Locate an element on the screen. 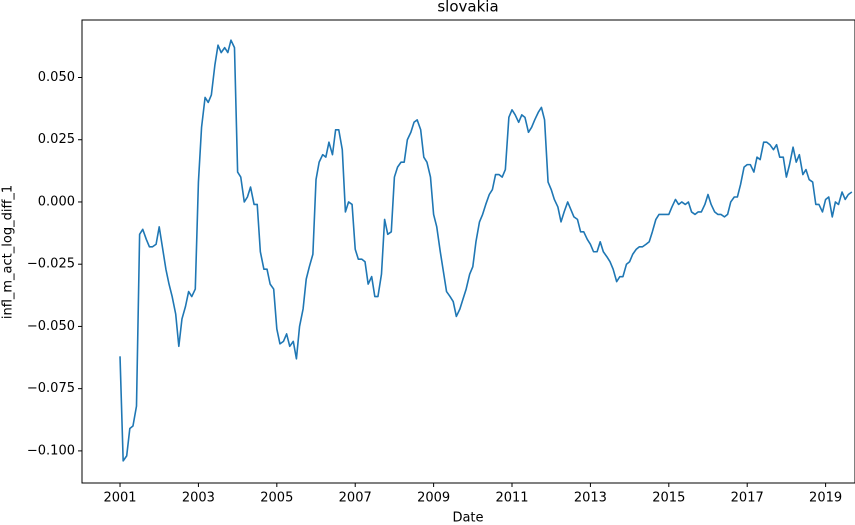 This screenshot has height=525, width=855. x-tick-label: 2001 is located at coordinates (119, 498).